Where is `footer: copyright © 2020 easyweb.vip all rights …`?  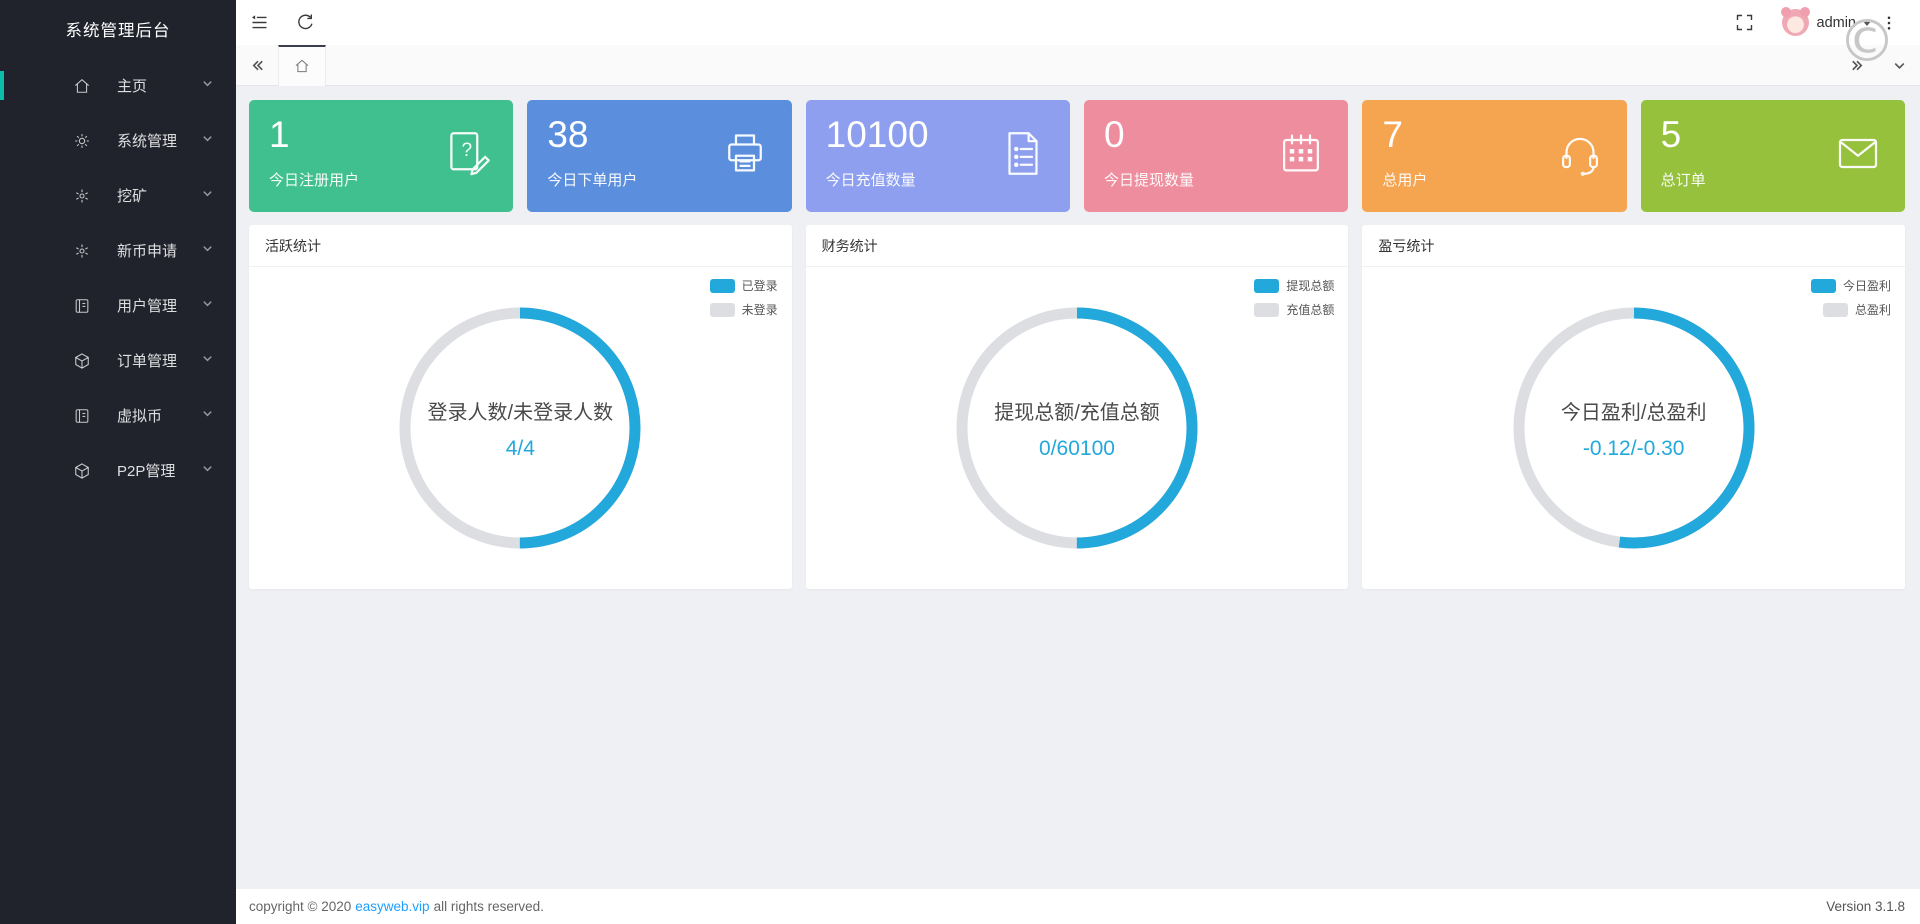
footer: copyright © 2020 easyweb.vip all rights … is located at coordinates (1078, 906).